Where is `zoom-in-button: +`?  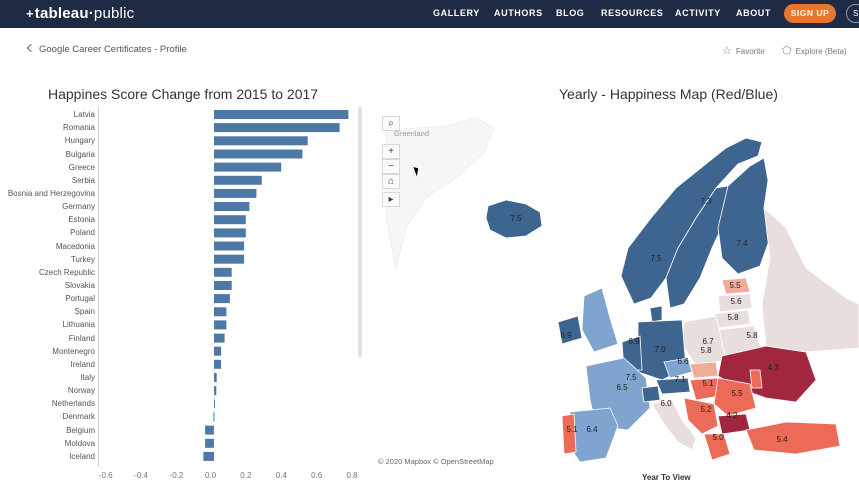 zoom-in-button: + is located at coordinates (391, 151).